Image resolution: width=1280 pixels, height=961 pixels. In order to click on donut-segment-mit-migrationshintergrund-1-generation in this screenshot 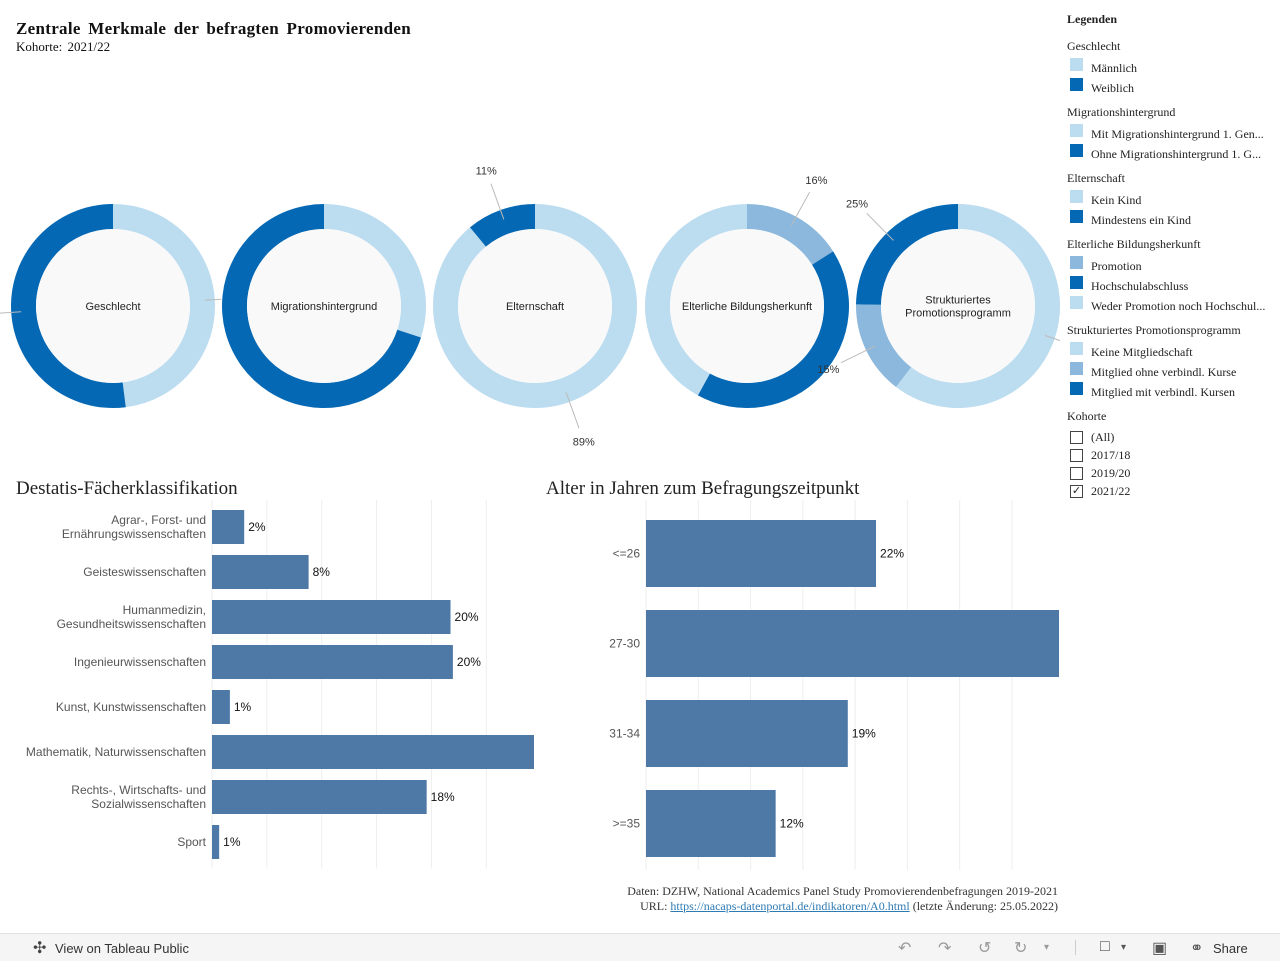, I will do `click(375, 271)`.